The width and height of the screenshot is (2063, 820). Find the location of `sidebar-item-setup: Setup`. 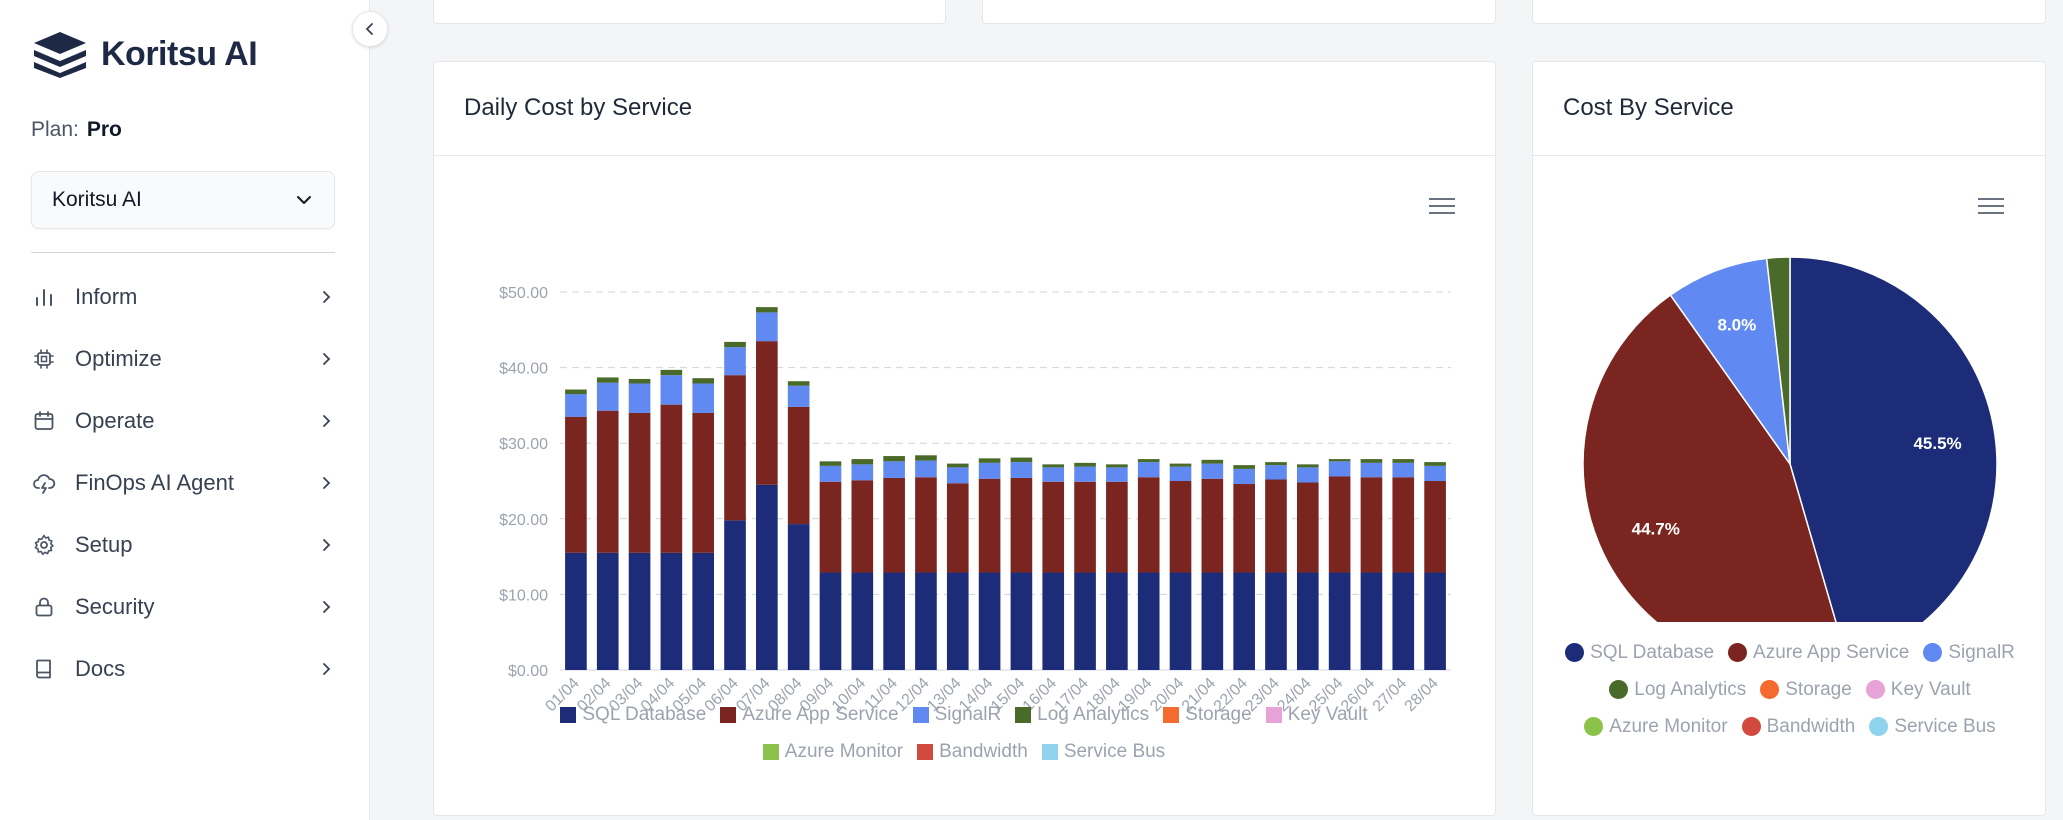

sidebar-item-setup: Setup is located at coordinates (183, 545).